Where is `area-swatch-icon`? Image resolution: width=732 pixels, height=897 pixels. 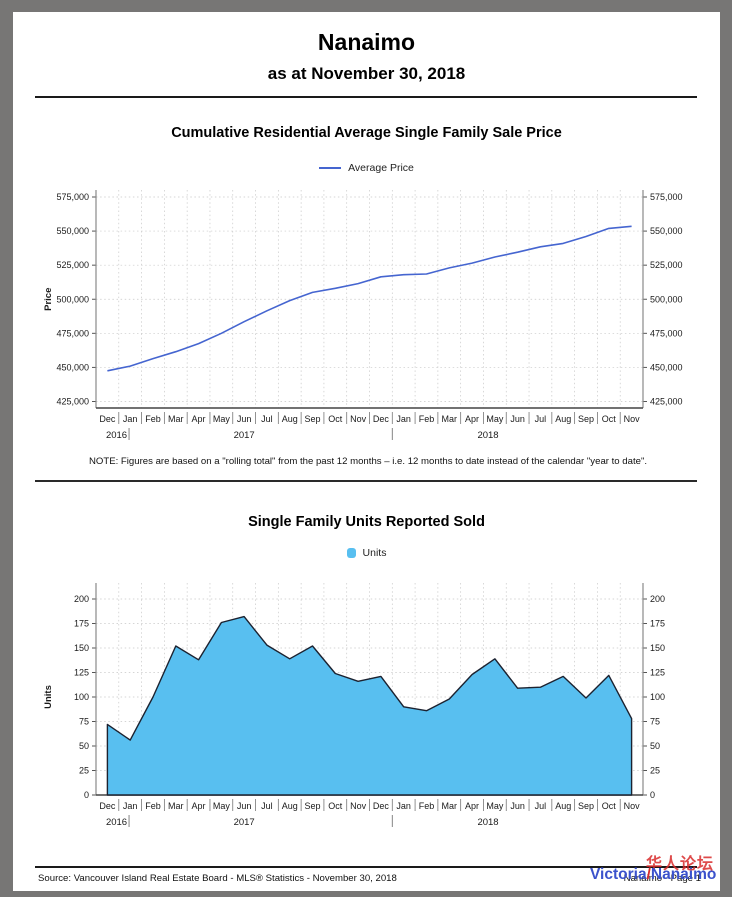
area-swatch-icon is located at coordinates (351, 553).